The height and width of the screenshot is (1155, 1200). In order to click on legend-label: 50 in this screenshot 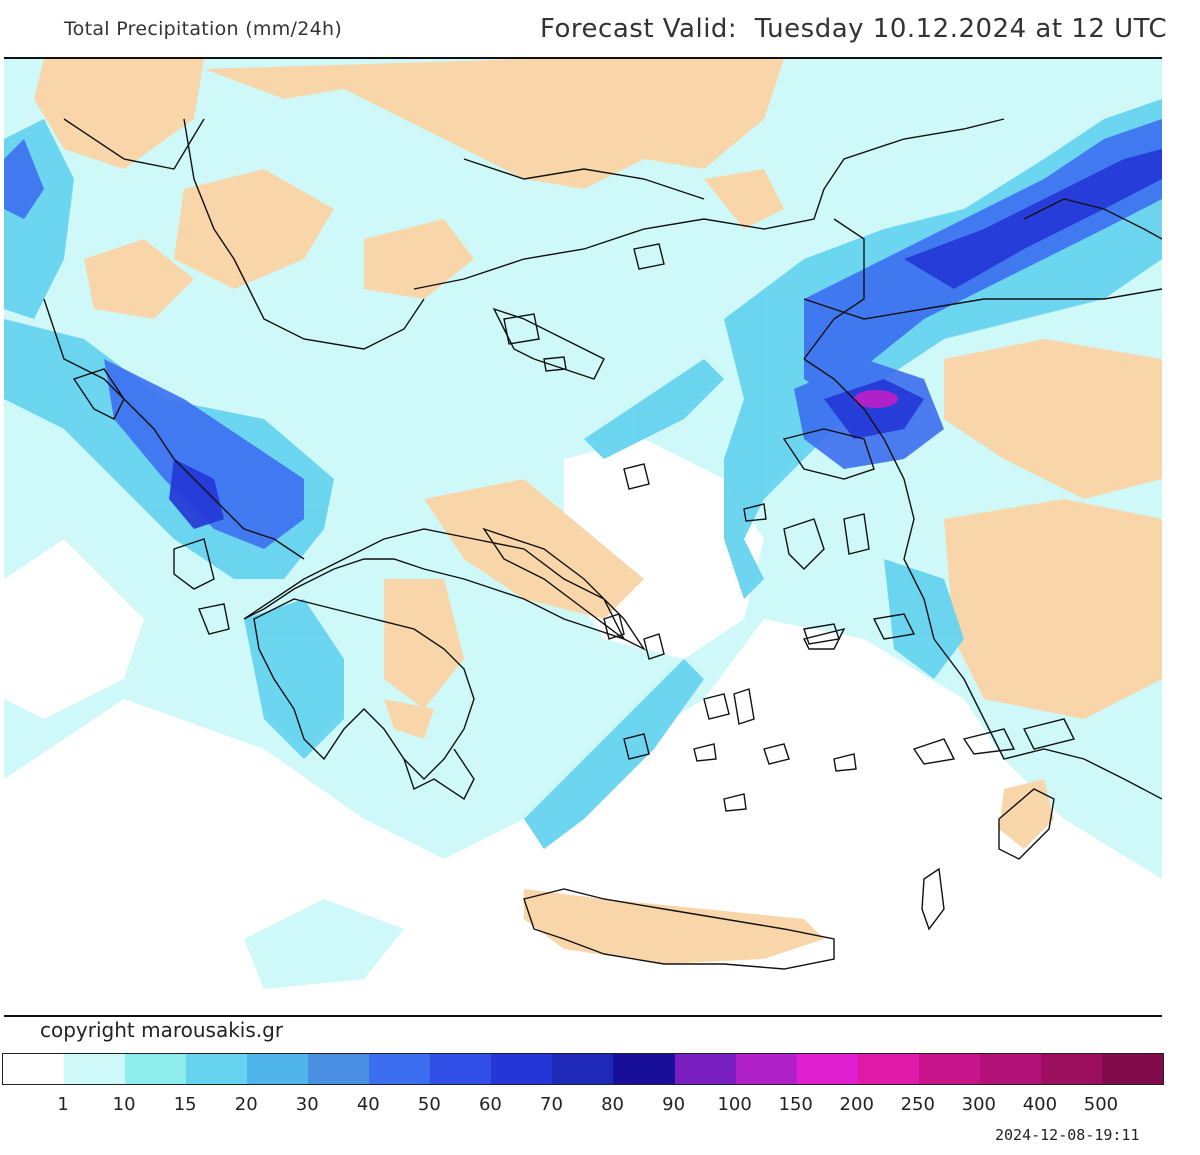, I will do `click(429, 1104)`.